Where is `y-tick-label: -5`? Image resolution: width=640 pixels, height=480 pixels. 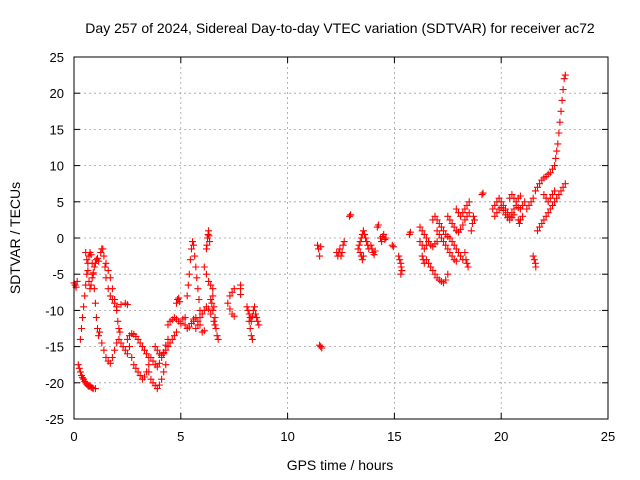
y-tick-label: -5 is located at coordinates (58, 274).